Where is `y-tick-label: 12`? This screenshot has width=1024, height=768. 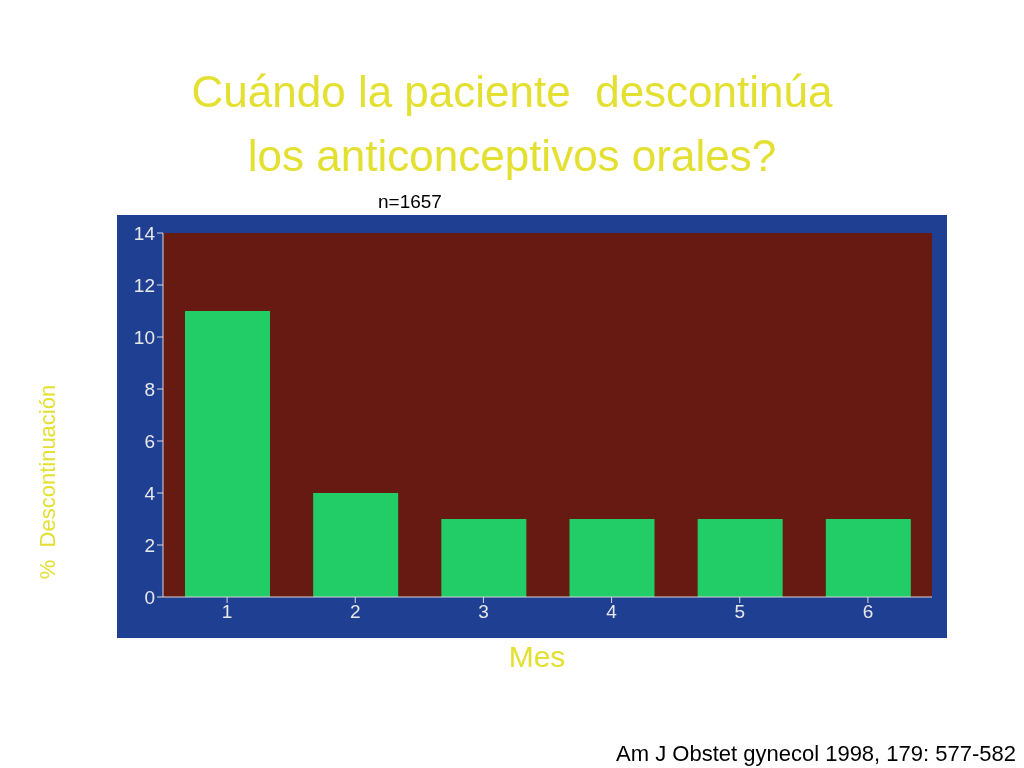 y-tick-label: 12 is located at coordinates (144, 285).